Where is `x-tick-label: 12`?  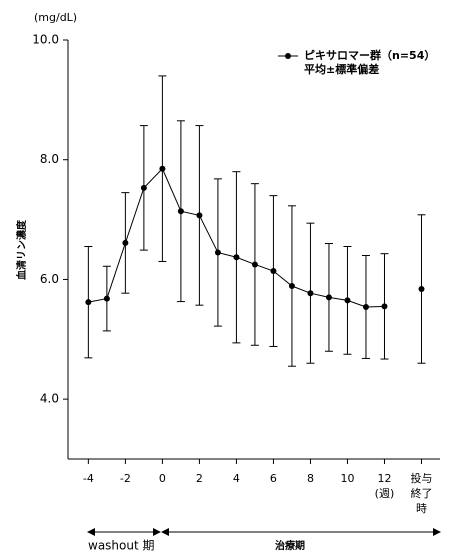 x-tick-label: 12 is located at coordinates (384, 478).